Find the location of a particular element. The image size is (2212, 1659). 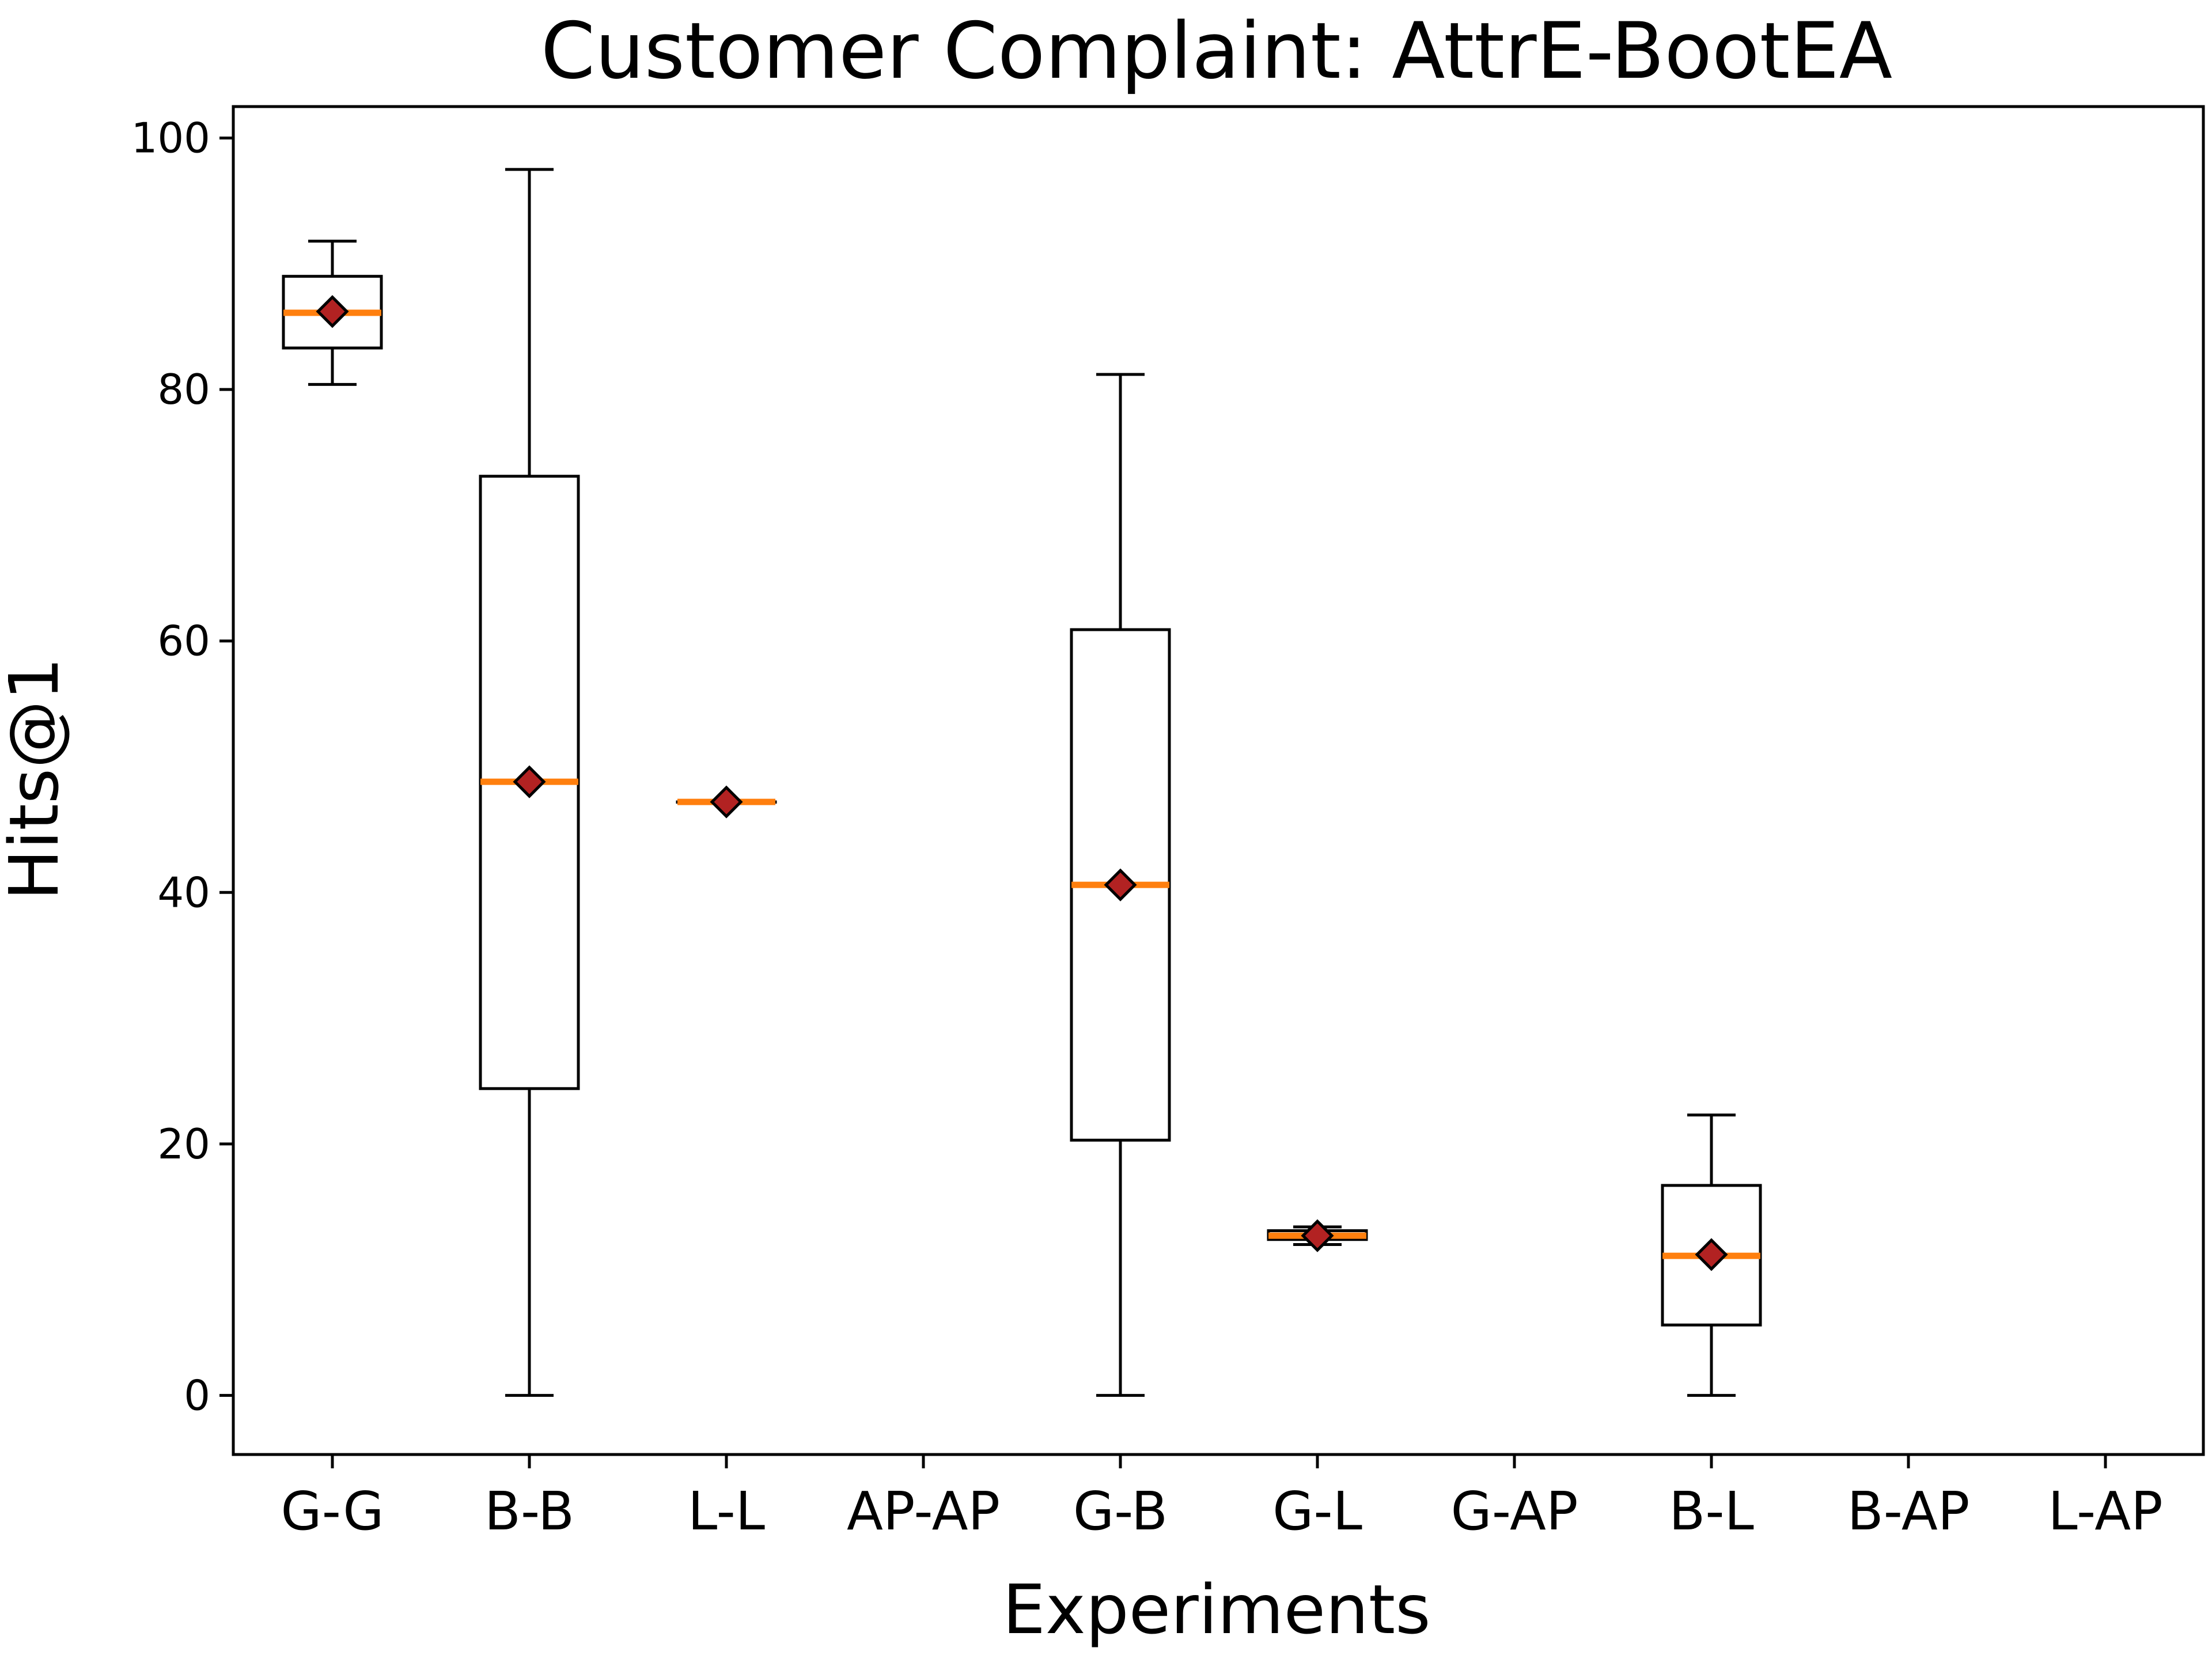

y-tick-label: 80 is located at coordinates (183, 389).